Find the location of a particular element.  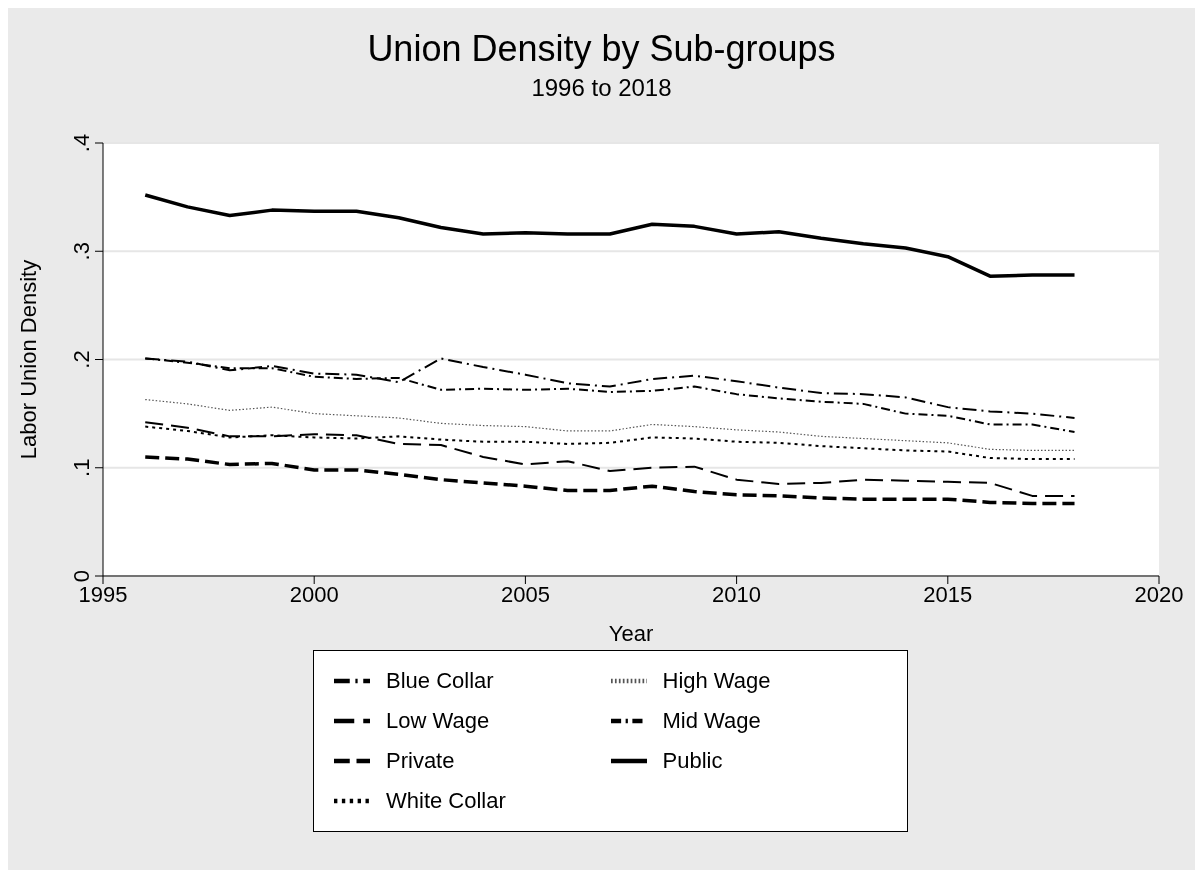

x-tick-label: 2005 is located at coordinates (525, 594).